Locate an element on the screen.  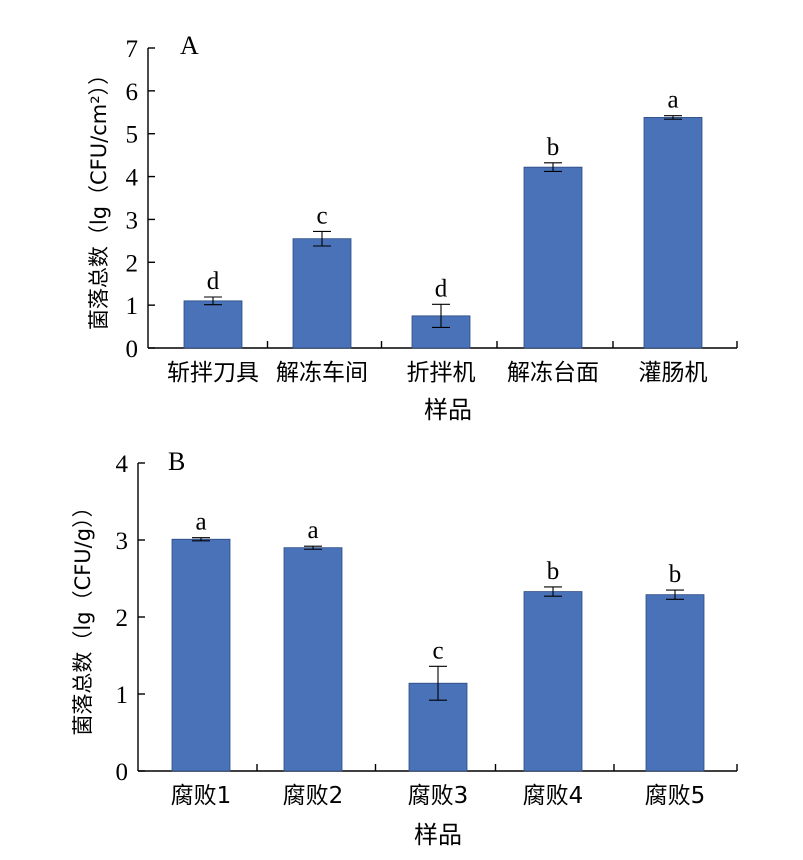
y-tick-label-a: 5 is located at coordinates (132, 135).